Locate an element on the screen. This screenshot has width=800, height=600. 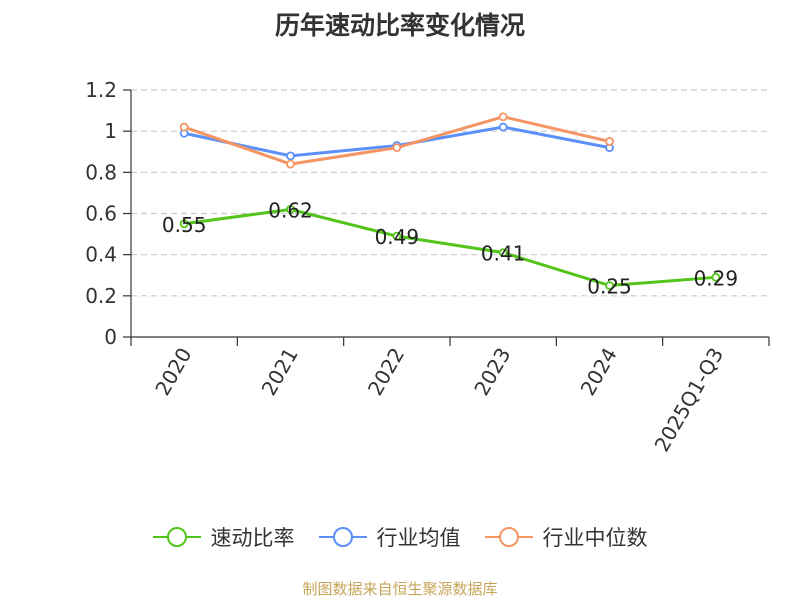
y-tick-label: 0 is located at coordinates (110, 337).